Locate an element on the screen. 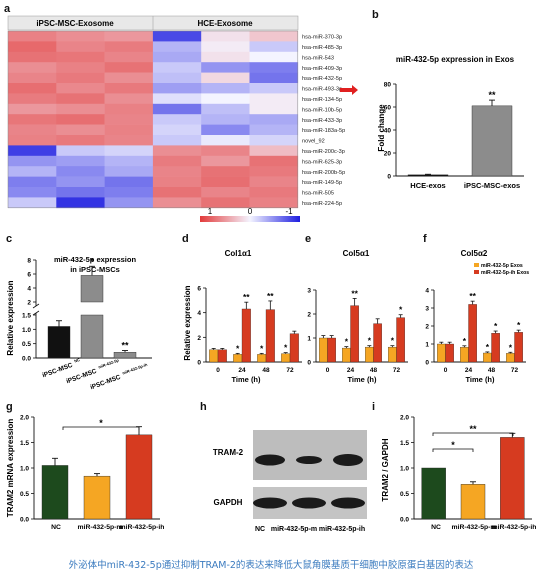  chart-g-ylabel: TRAM2 mRNA expression is located at coordinates (10, 468).